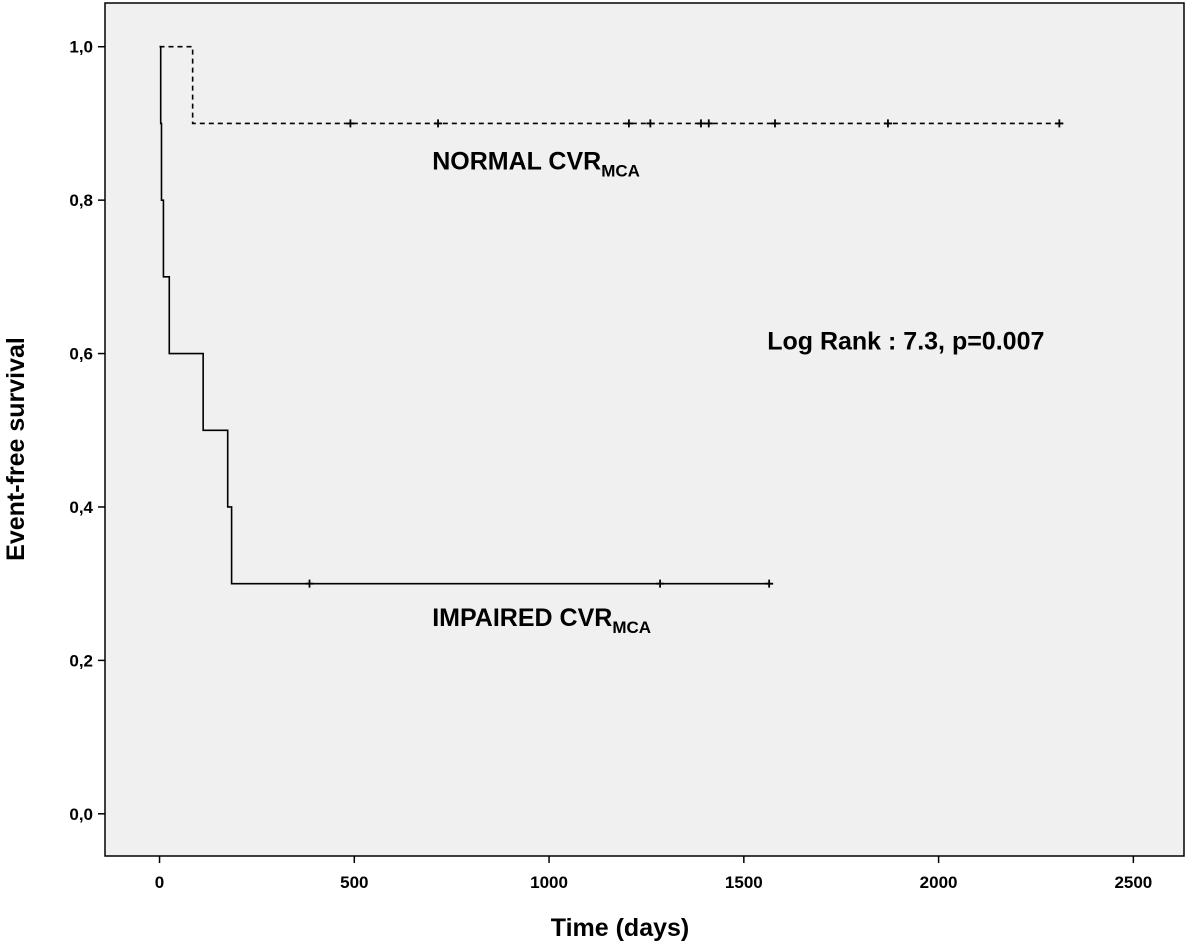 This screenshot has height=941, width=1185. What do you see at coordinates (81, 507) in the screenshot?
I see `y-tick-label: 0,4` at bounding box center [81, 507].